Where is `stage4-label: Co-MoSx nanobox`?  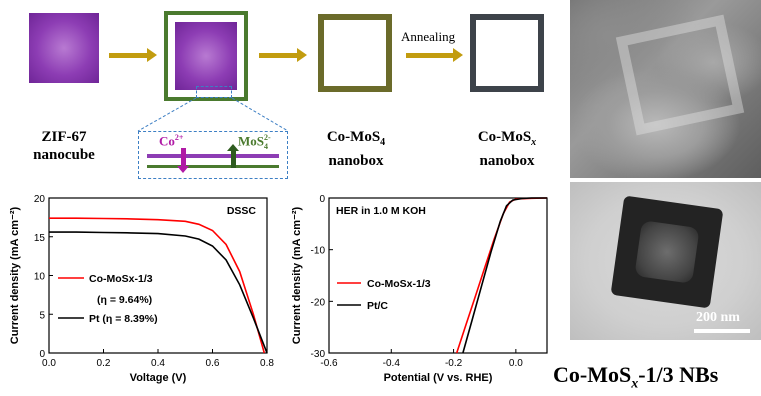
stage4-label: Co-MoSx nanobox is located at coordinates (507, 149).